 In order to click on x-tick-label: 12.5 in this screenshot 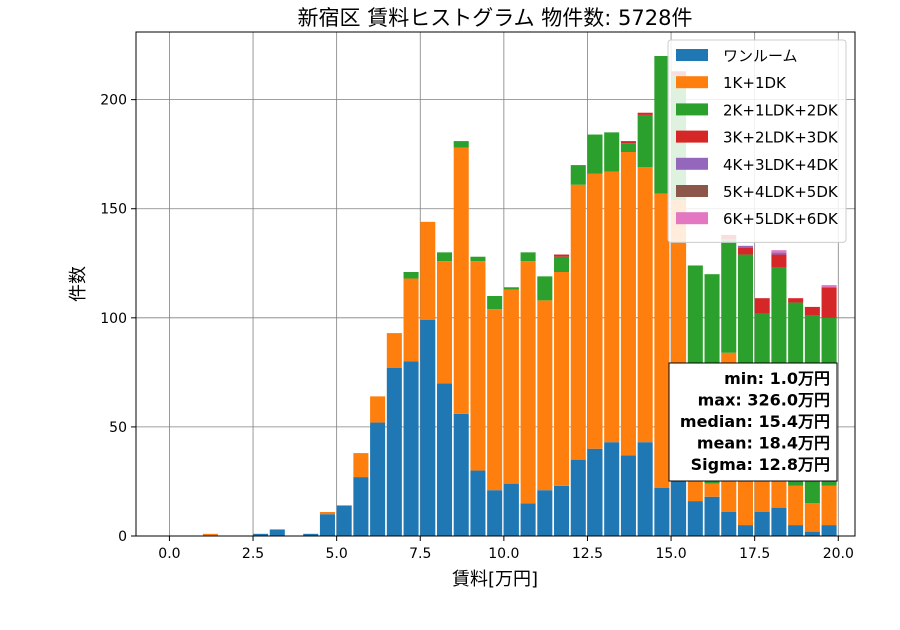, I will do `click(587, 554)`.